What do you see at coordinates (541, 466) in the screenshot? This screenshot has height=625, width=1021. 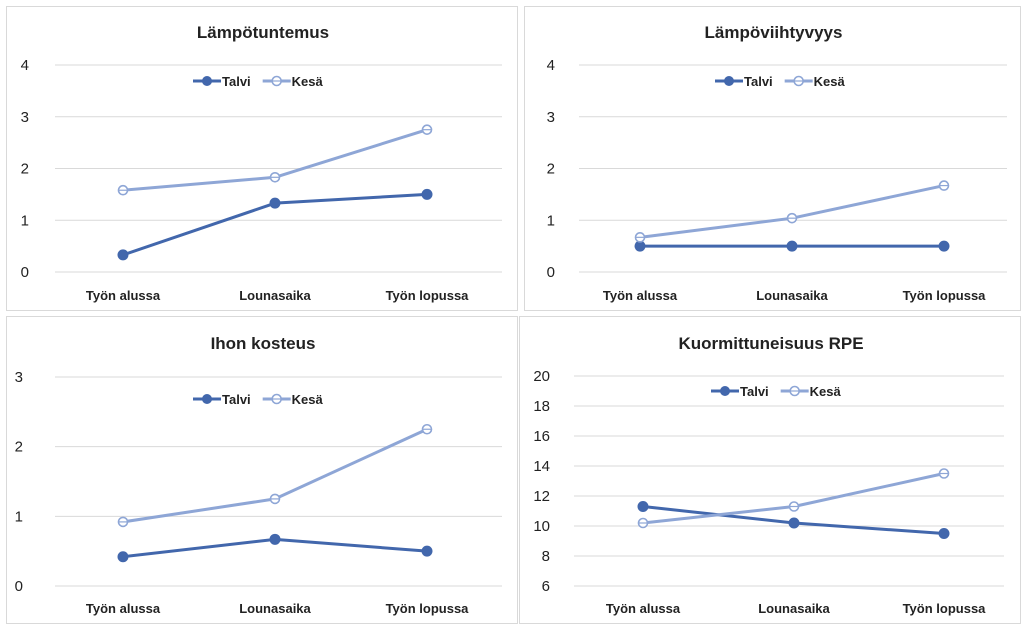 I see `y-tick-label: 14` at bounding box center [541, 466].